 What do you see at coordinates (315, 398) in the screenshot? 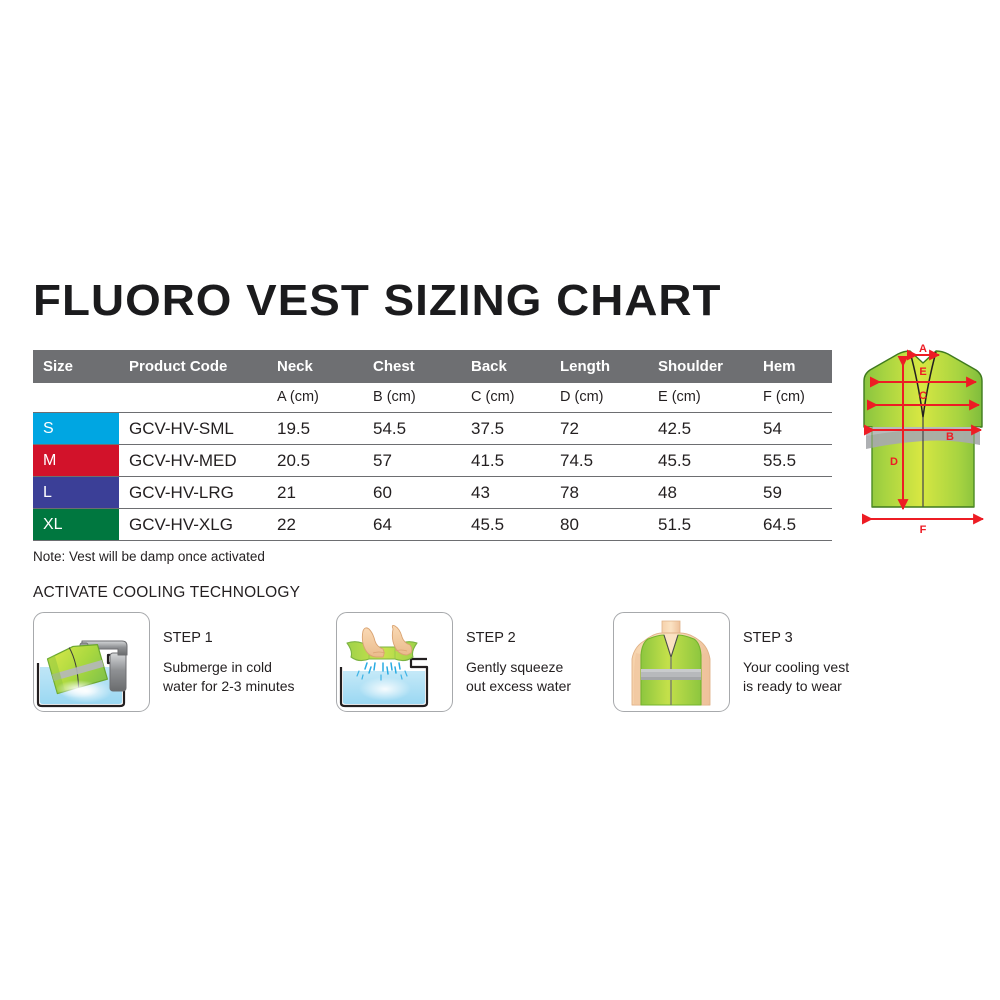
I see `unit-neck: A (cm)` at bounding box center [315, 398].